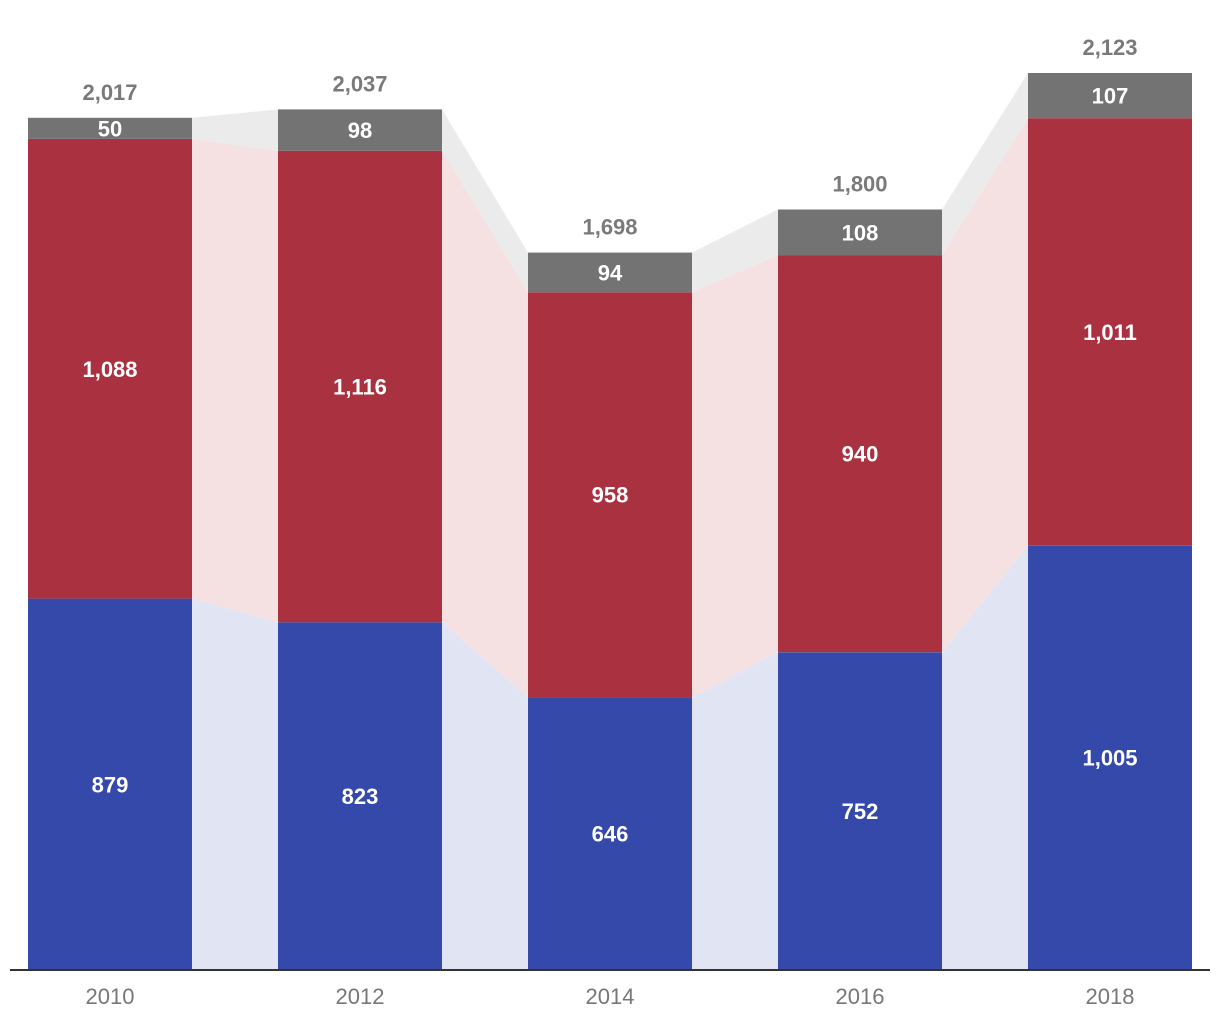 The height and width of the screenshot is (1020, 1220). Describe the element at coordinates (1109, 47) in the screenshot. I see `total-label-2018: 2,123` at that location.